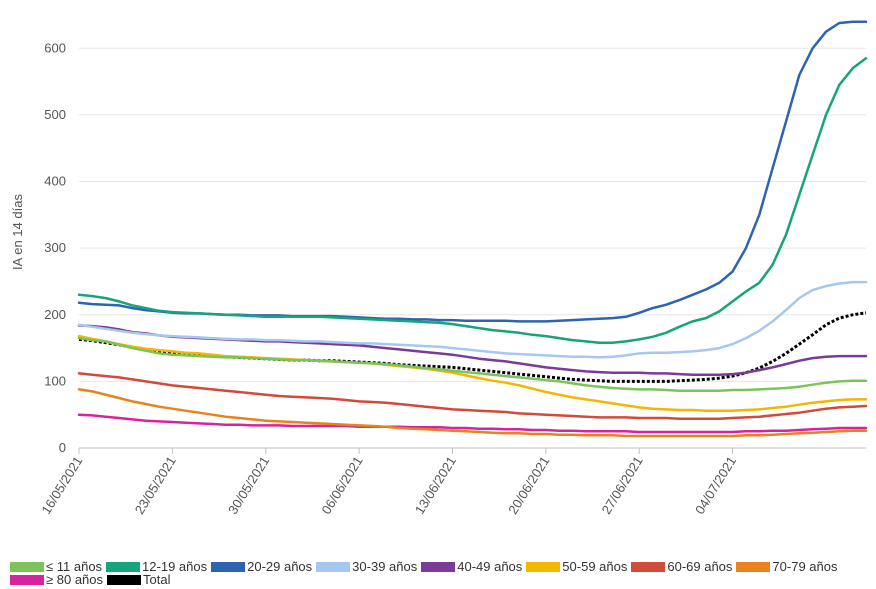 This screenshot has width=876, height=589. I want to click on legend-item: 70-79 años, so click(786, 566).